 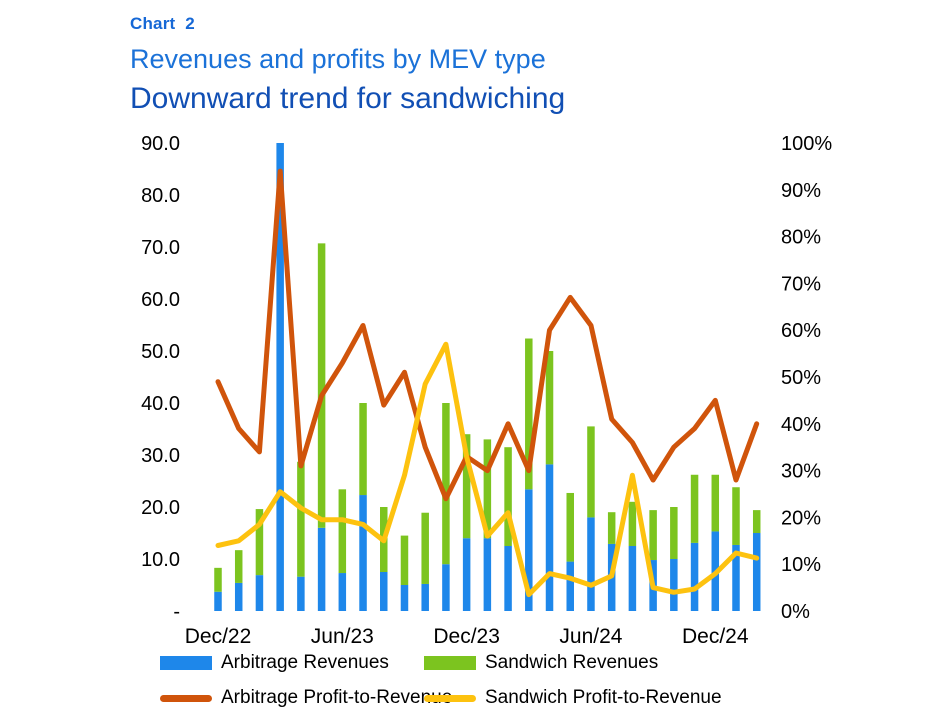 I want to click on axis-tick-label: 10%, so click(x=801, y=565).